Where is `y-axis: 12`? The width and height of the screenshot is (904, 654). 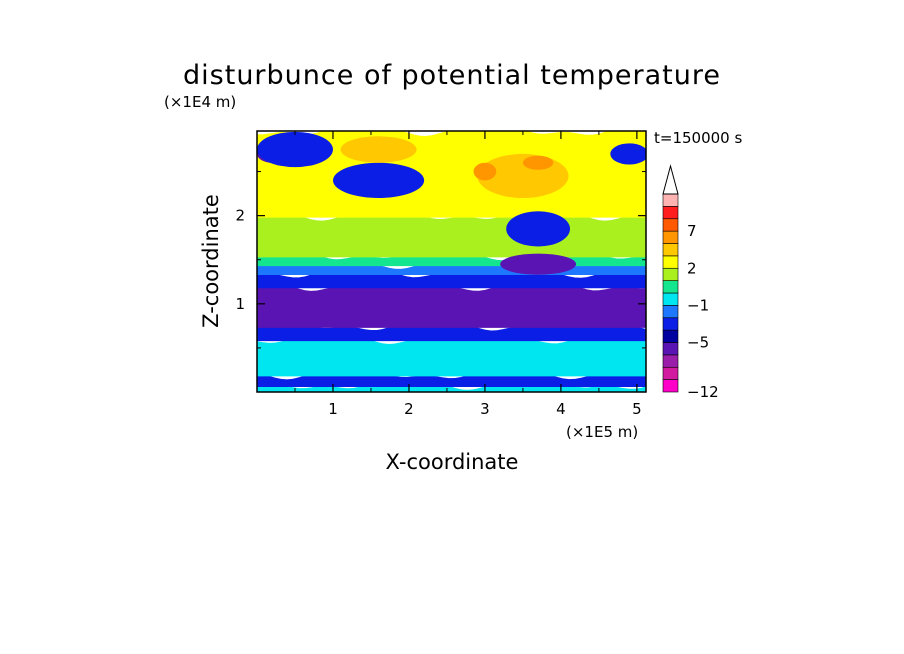 y-axis: 12 is located at coordinates (440, 260).